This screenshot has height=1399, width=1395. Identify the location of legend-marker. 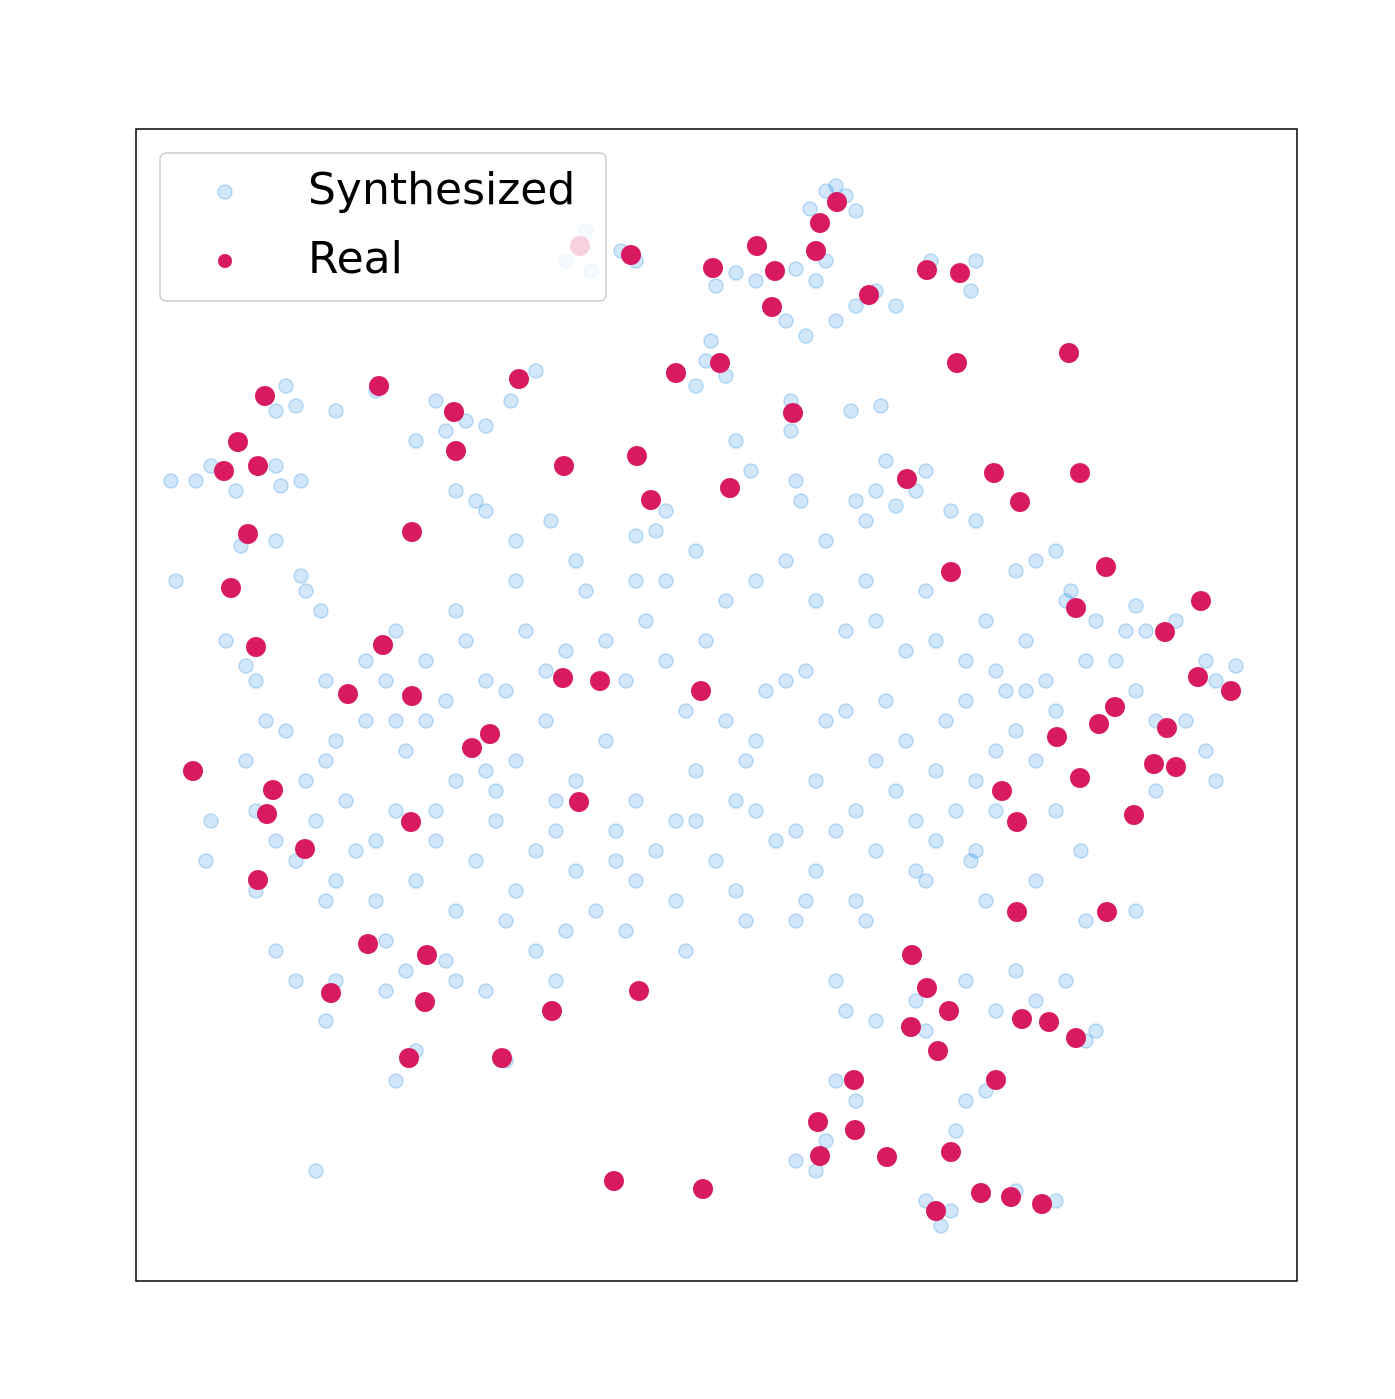
(225, 192).